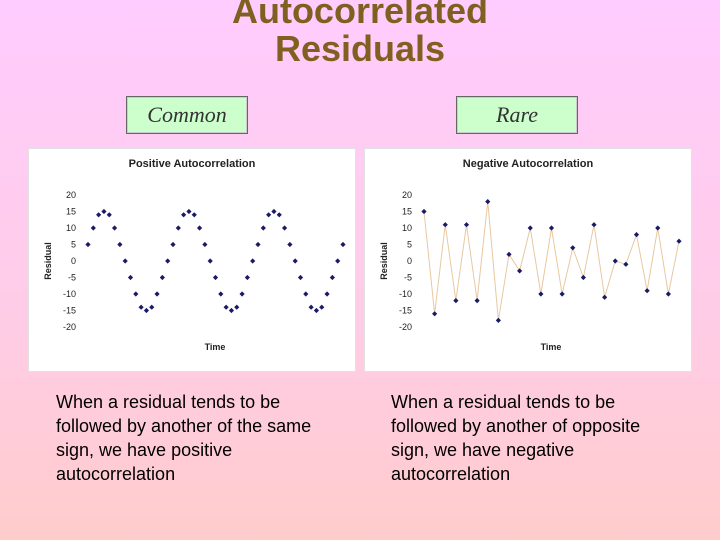 Image resolution: width=720 pixels, height=540 pixels. What do you see at coordinates (69, 327) in the screenshot?
I see `y-tick-label: -20` at bounding box center [69, 327].